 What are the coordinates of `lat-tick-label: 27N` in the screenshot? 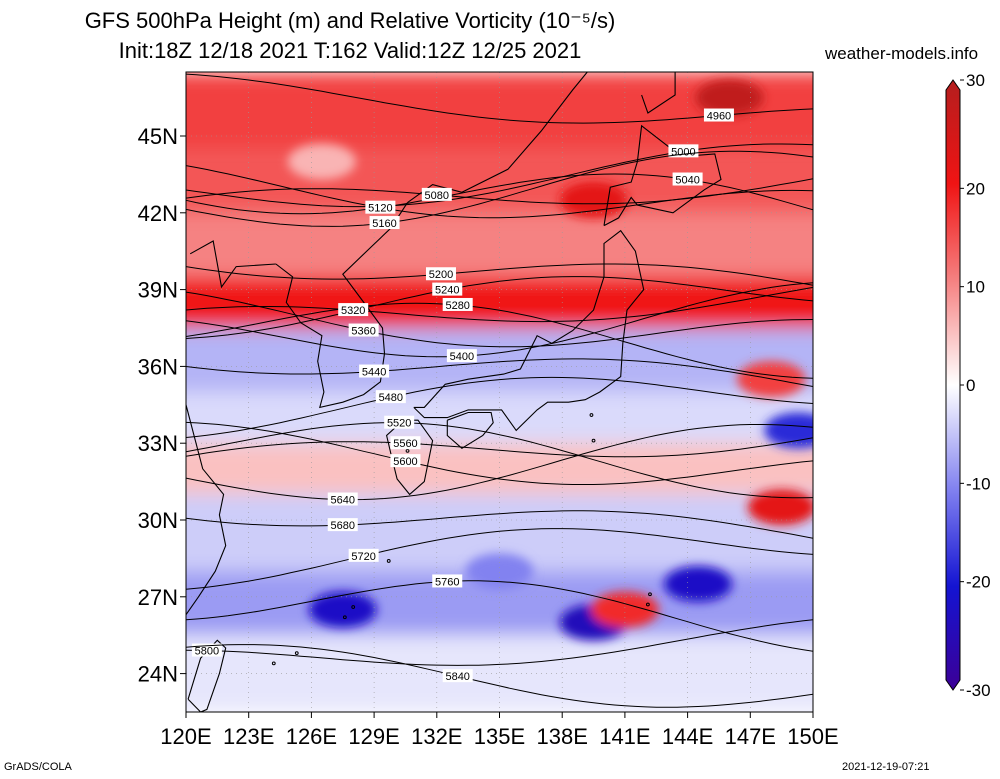 It's located at (158, 597).